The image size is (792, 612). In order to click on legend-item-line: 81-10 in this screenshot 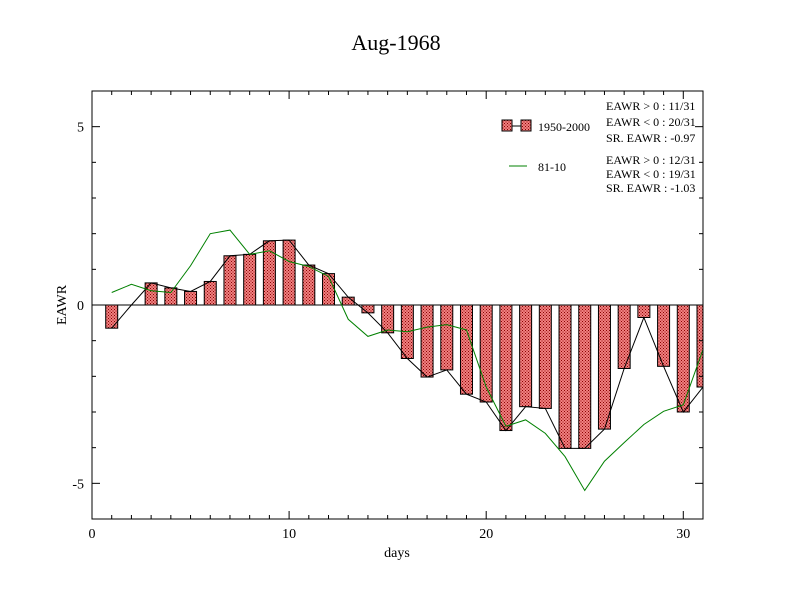, I will do `click(537, 167)`.